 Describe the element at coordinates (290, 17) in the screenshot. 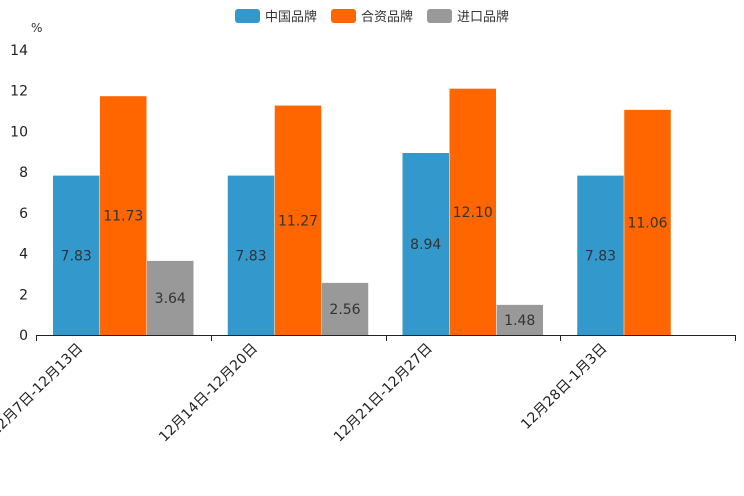

I see `legend-label-china-brand: 中国品牌` at that location.